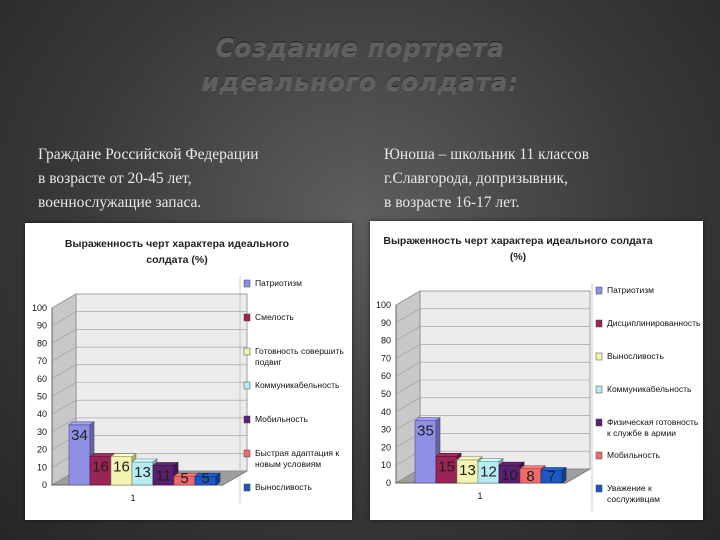  What do you see at coordinates (176, 260) in the screenshot?
I see `chart-title-line: солдата (%)` at bounding box center [176, 260].